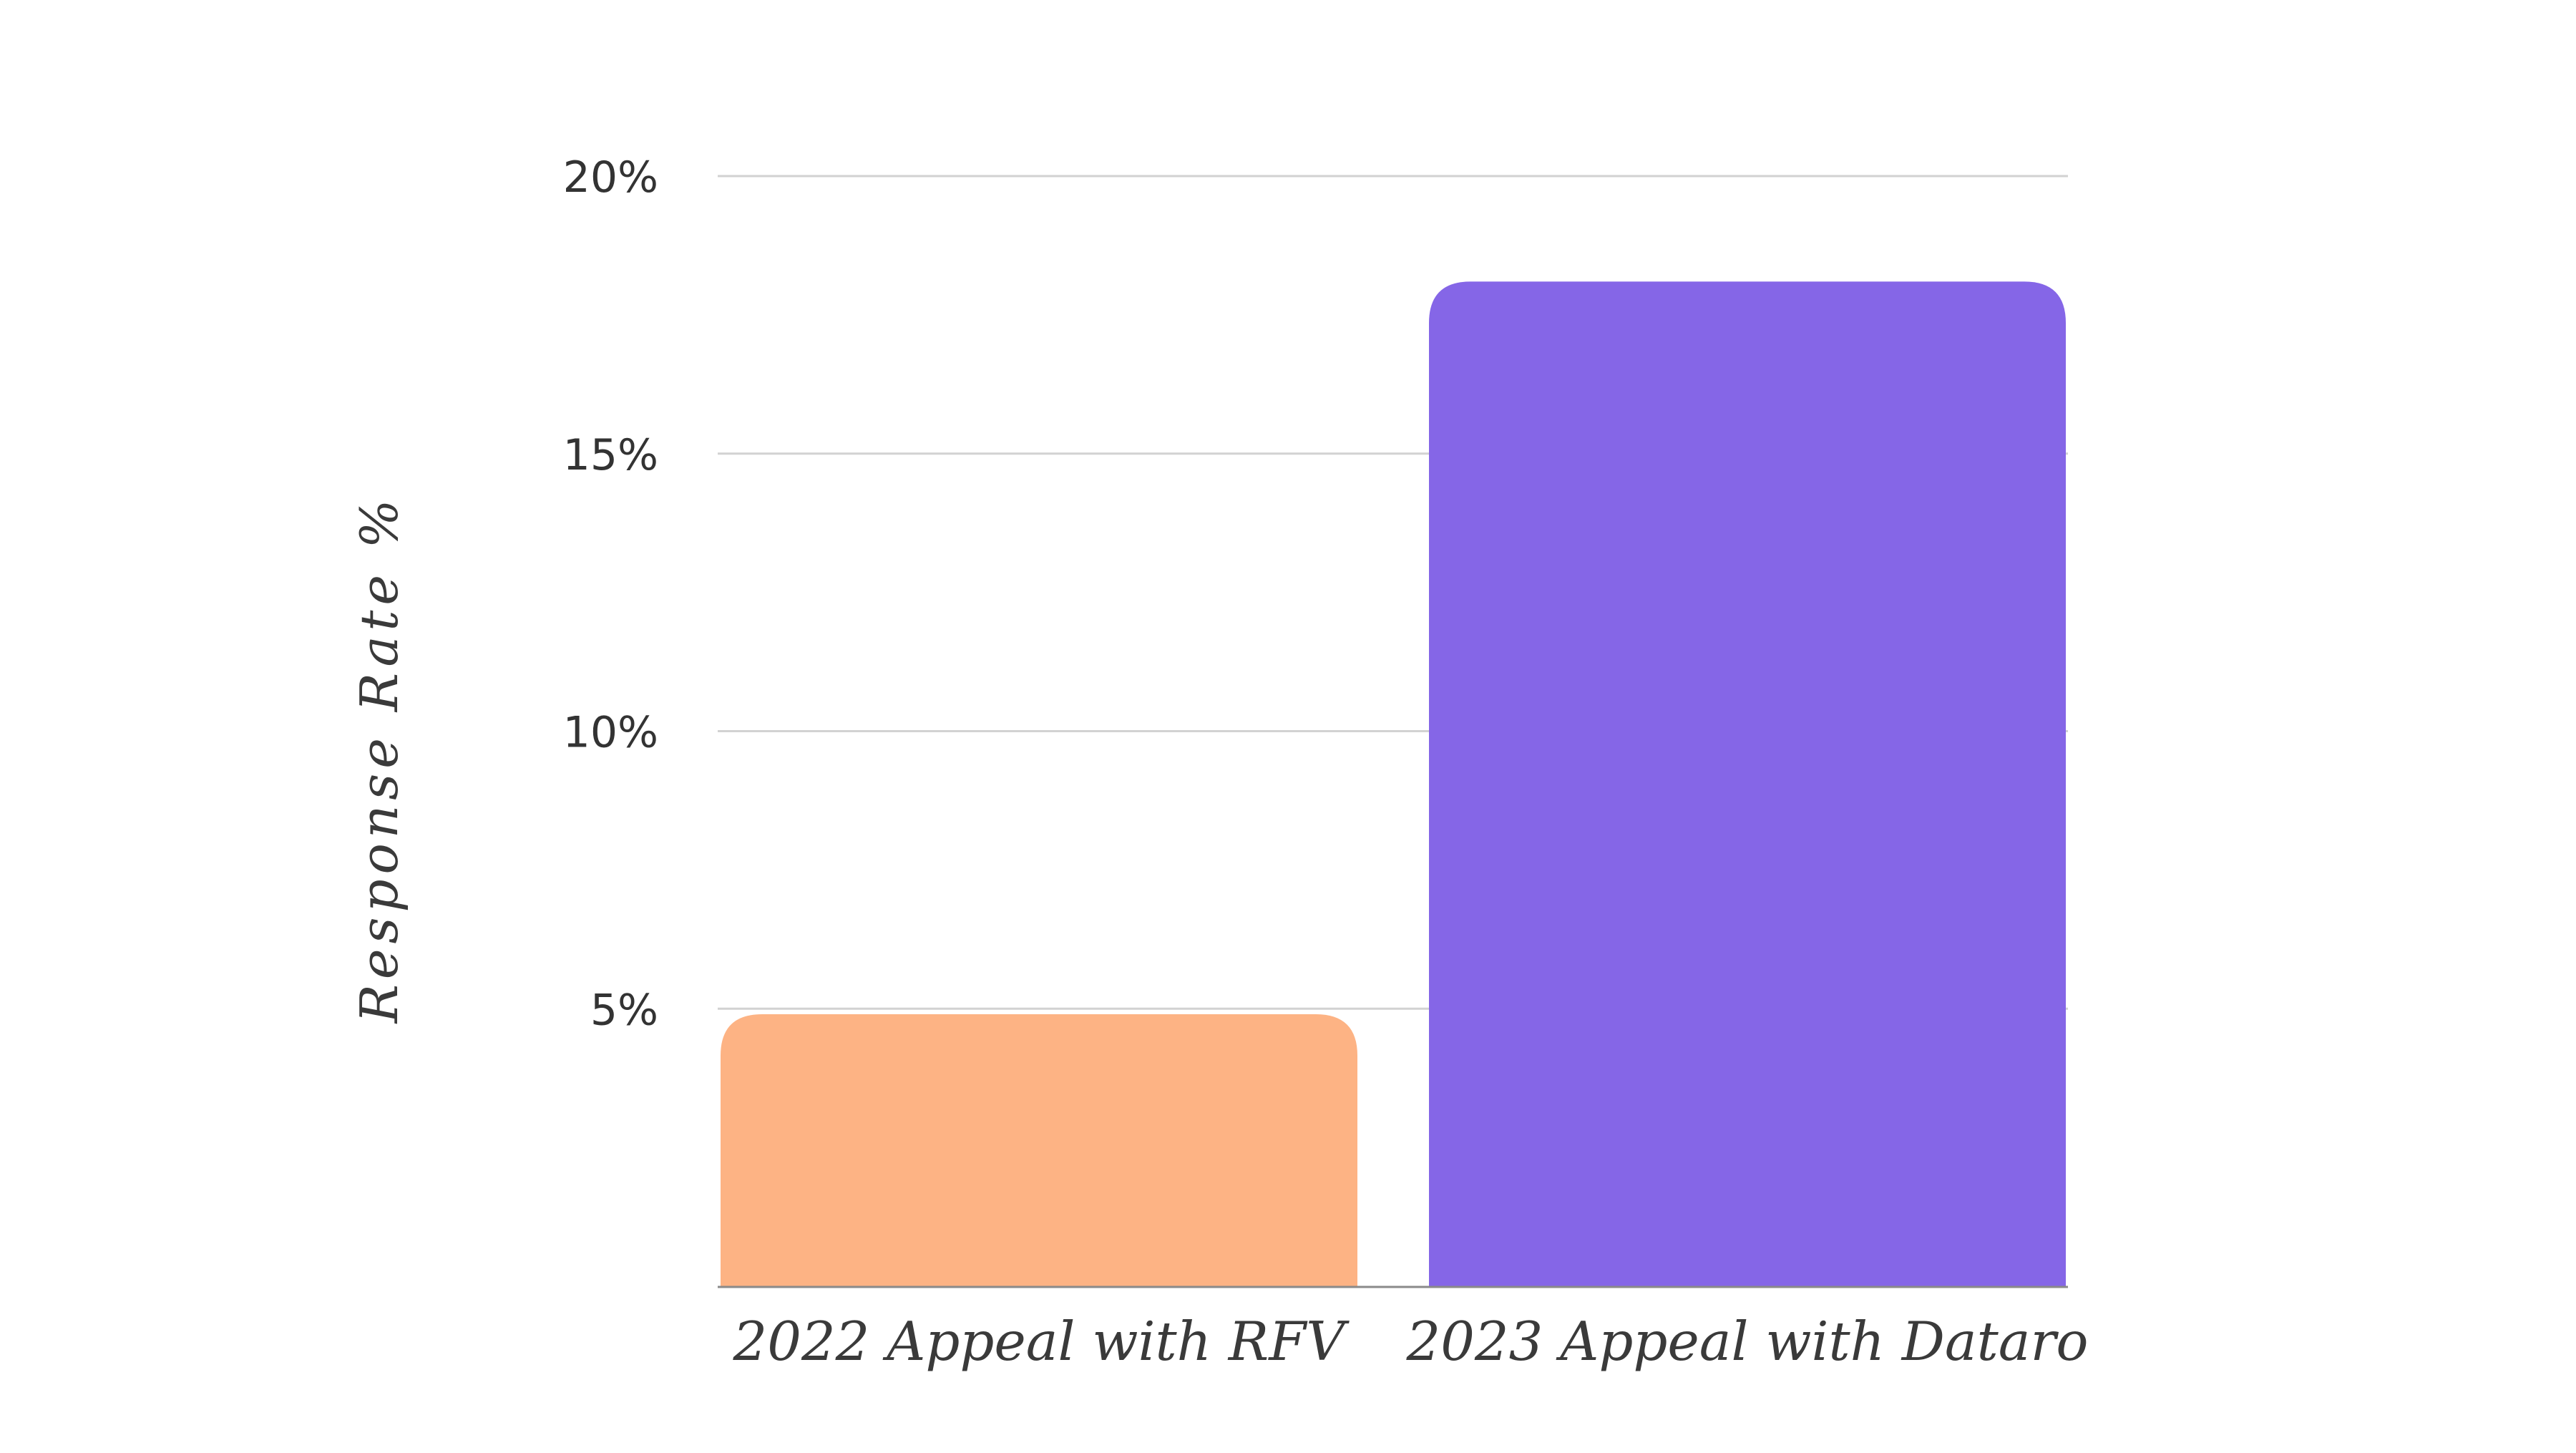  I want to click on y-tick-label: 20%, so click(610, 177).